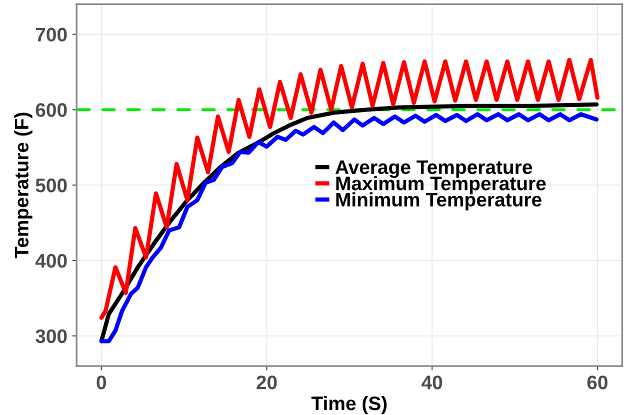 This screenshot has width=633, height=415. I want to click on x-tick-label: 20, so click(266, 383).